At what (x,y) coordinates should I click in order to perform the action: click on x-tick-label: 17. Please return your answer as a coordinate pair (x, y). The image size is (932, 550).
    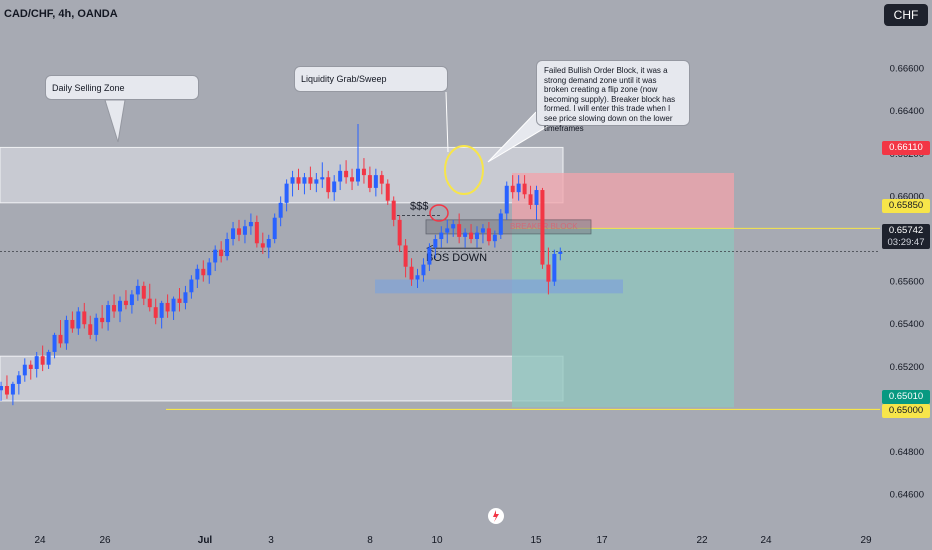
    Looking at the image, I should click on (602, 540).